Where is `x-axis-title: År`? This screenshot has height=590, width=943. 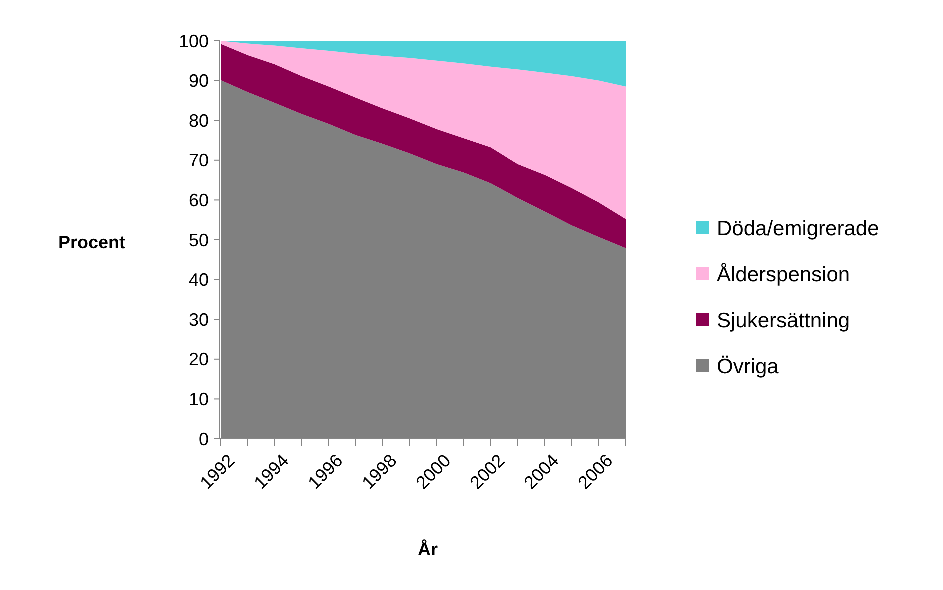
x-axis-title: År is located at coordinates (428, 549).